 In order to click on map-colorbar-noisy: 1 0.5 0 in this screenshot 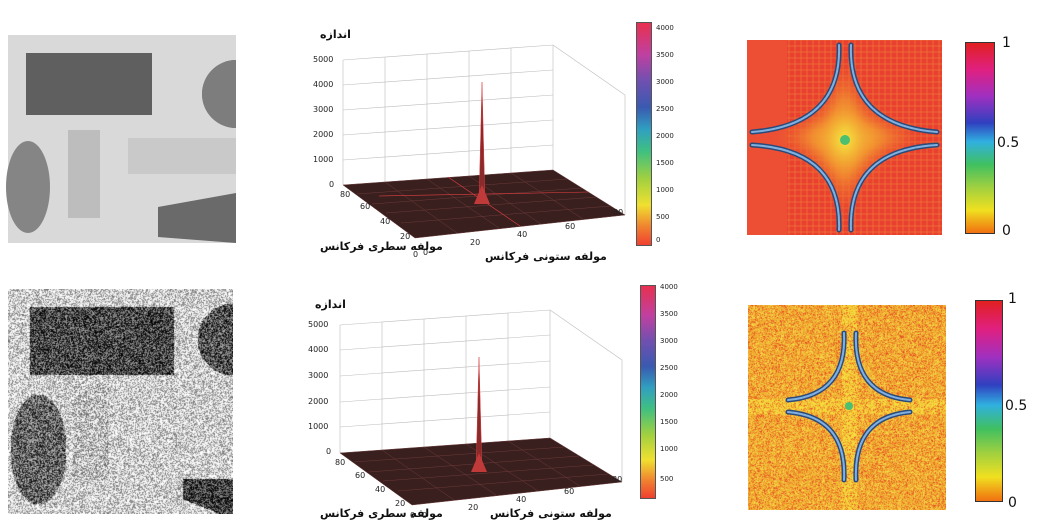, I will do `click(1005, 405)`.